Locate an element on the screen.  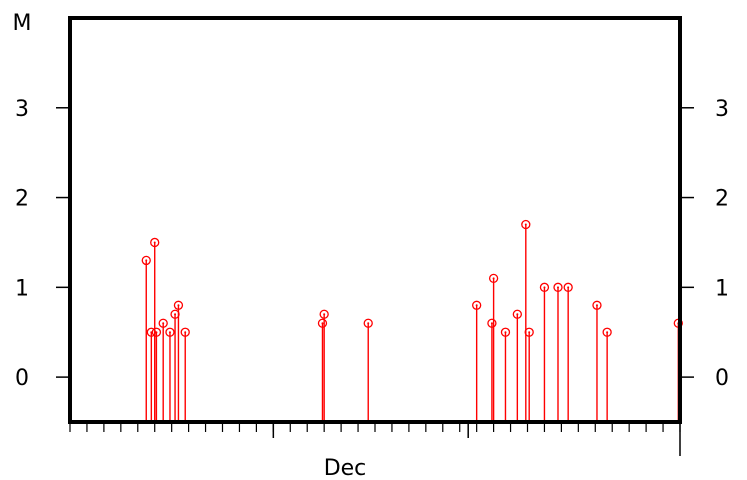
y-tick-label-right: 3 is located at coordinates (722, 109).